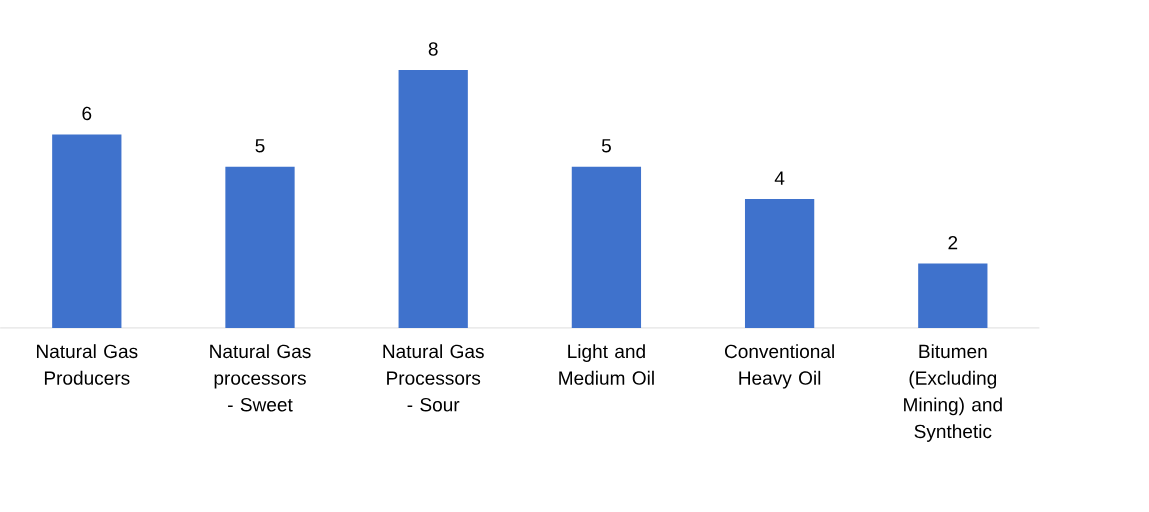 Image resolution: width=1149 pixels, height=512 pixels. What do you see at coordinates (953, 243) in the screenshot?
I see `data-label: 2` at bounding box center [953, 243].